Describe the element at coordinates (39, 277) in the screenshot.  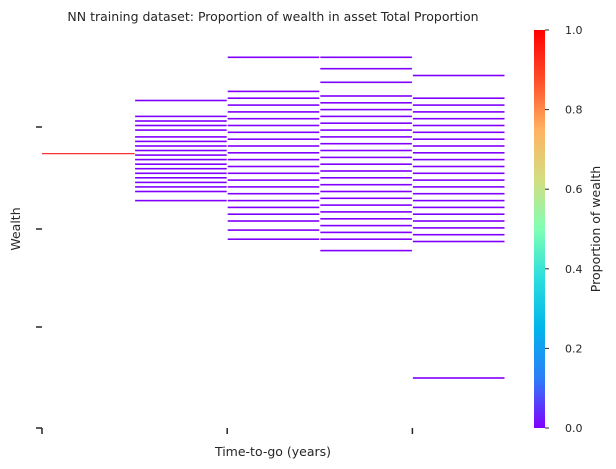
I see `y-ticks` at that location.